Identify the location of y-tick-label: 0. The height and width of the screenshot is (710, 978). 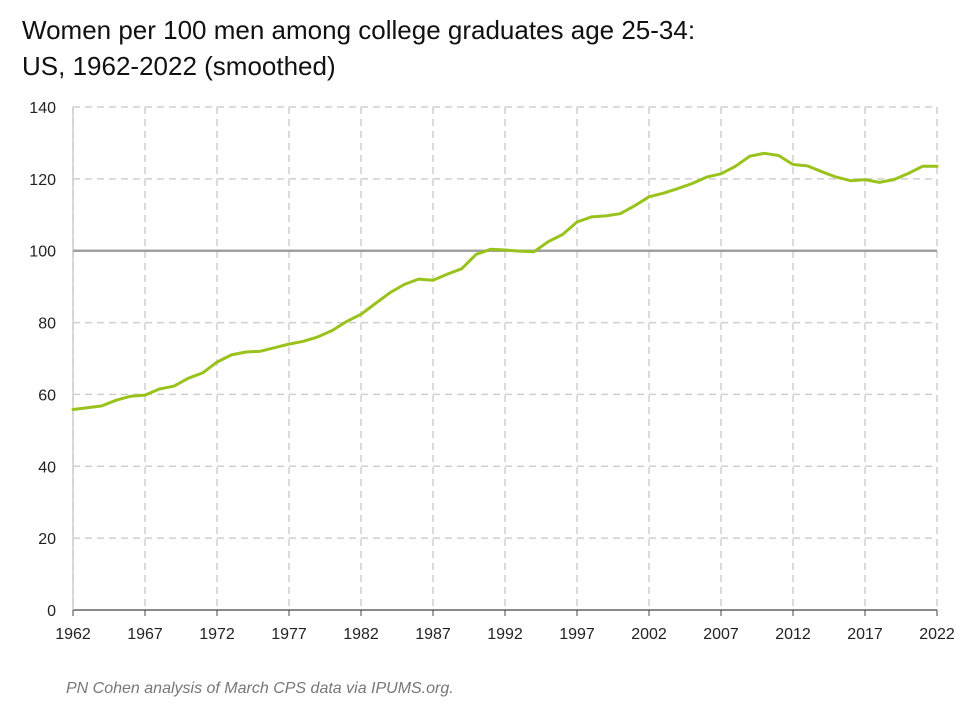
(51, 611).